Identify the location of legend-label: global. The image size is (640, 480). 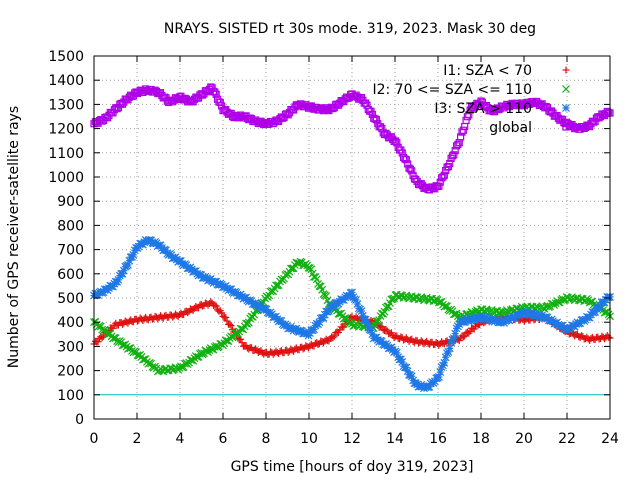
(510, 128).